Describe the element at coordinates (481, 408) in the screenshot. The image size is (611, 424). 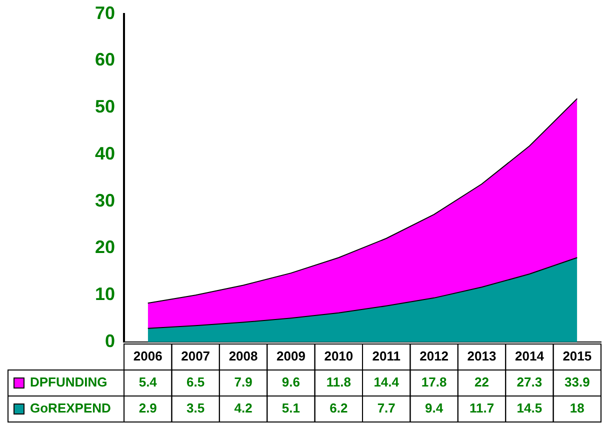
I see `data-label: 11.7` at that location.